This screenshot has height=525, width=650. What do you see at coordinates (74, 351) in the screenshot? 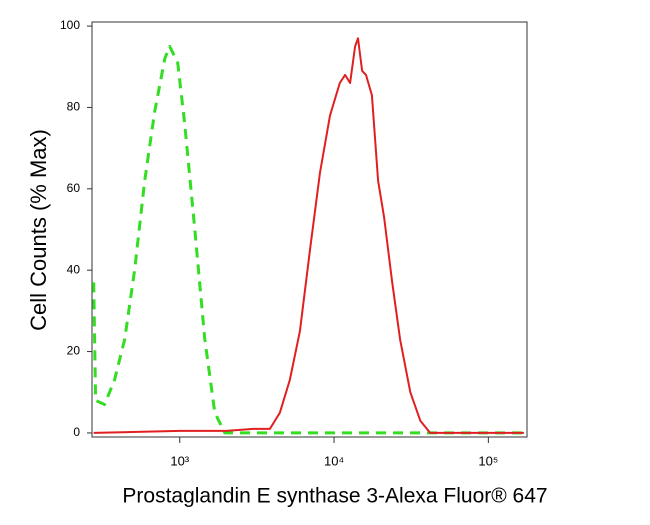
I see `y-tick-label: 20` at bounding box center [74, 351].